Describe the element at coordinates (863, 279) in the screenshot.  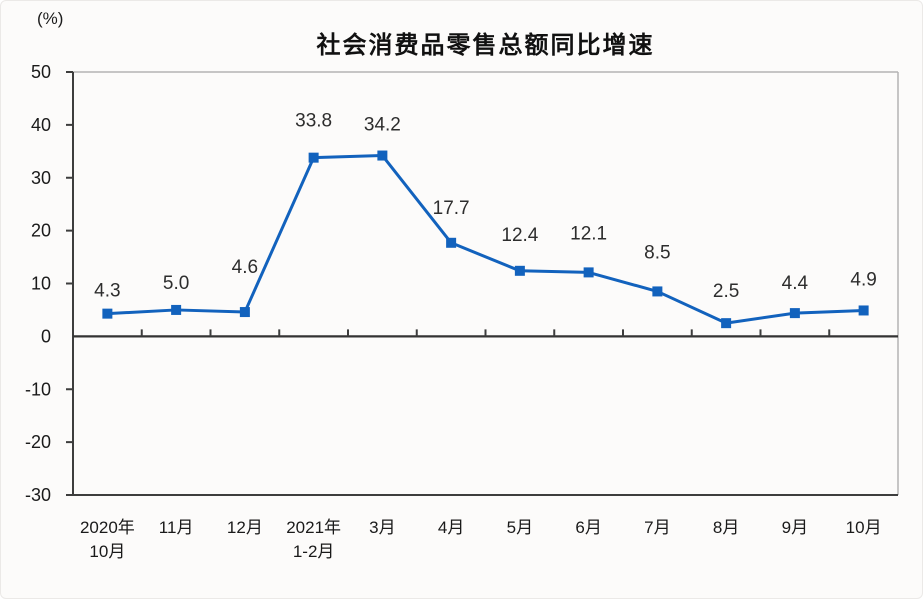
I see `data-point-label: 4.9` at that location.